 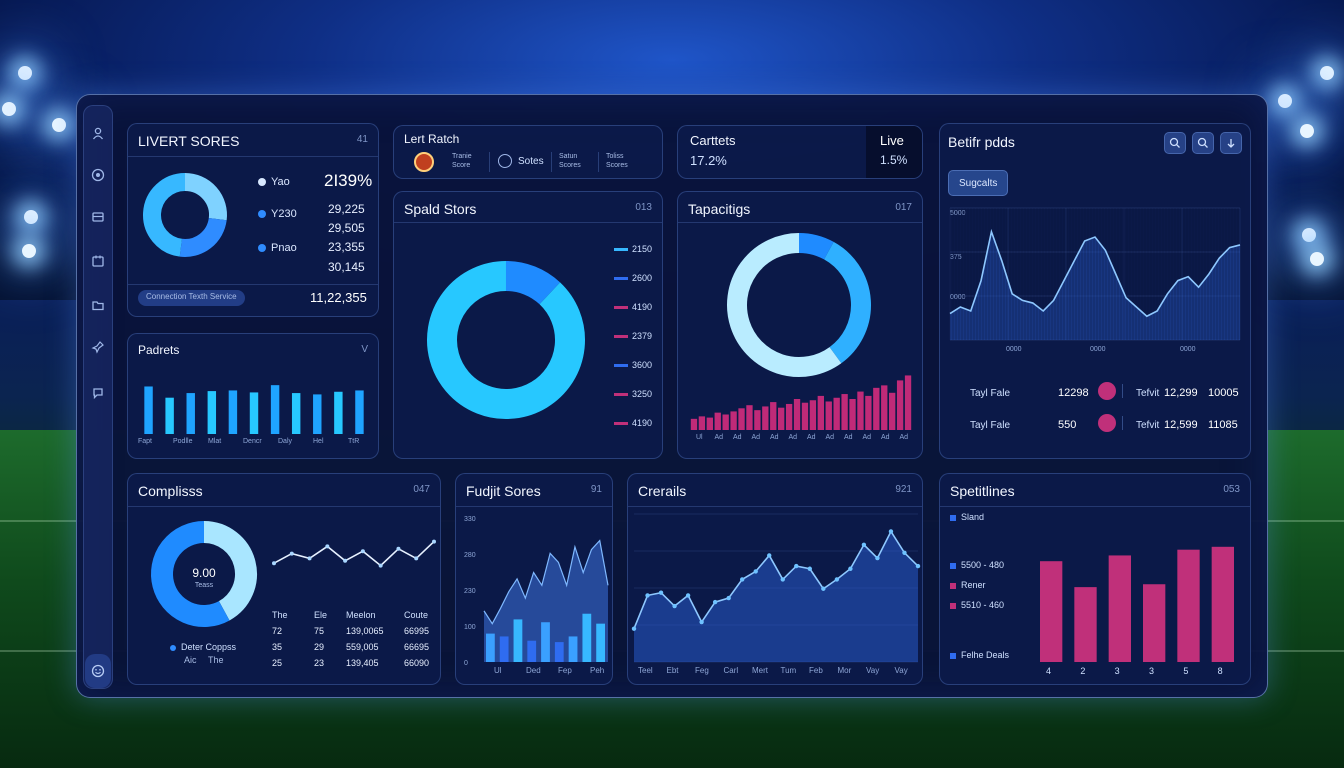 What do you see at coordinates (98, 175) in the screenshot?
I see `target-icon` at bounding box center [98, 175].